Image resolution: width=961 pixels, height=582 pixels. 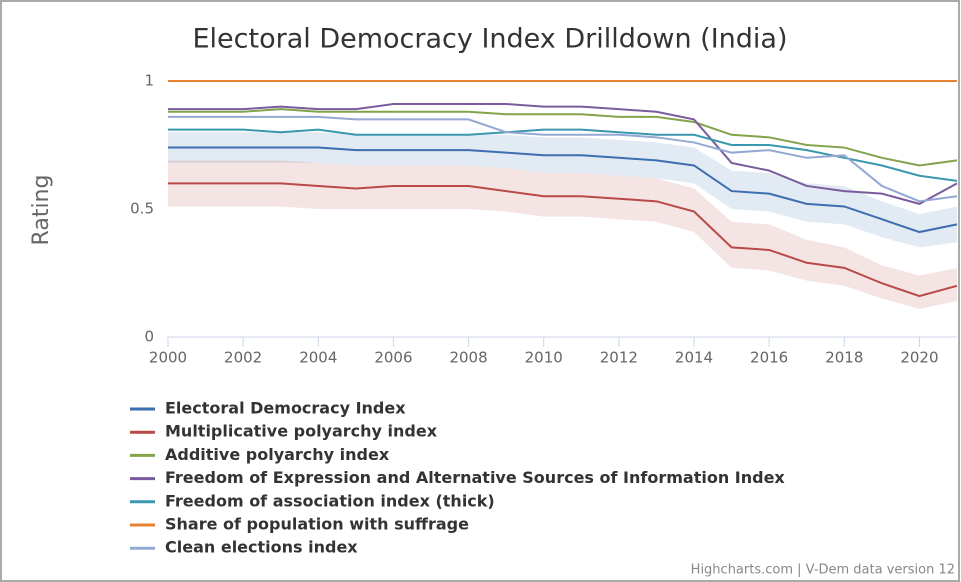 I want to click on x-tick-label: 2004, so click(x=318, y=358).